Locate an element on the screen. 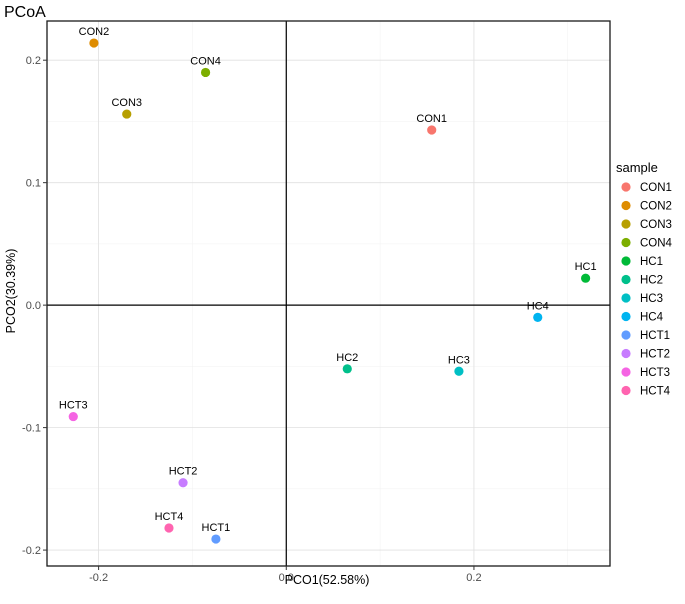 Image resolution: width=685 pixels, height=604 pixels. point-label: HC3 is located at coordinates (459, 360).